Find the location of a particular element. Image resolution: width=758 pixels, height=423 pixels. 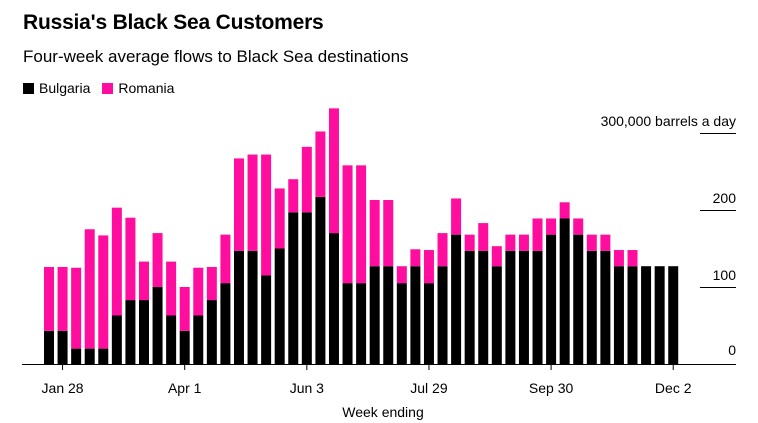

x-tick-label: Apr 1 is located at coordinates (185, 388).